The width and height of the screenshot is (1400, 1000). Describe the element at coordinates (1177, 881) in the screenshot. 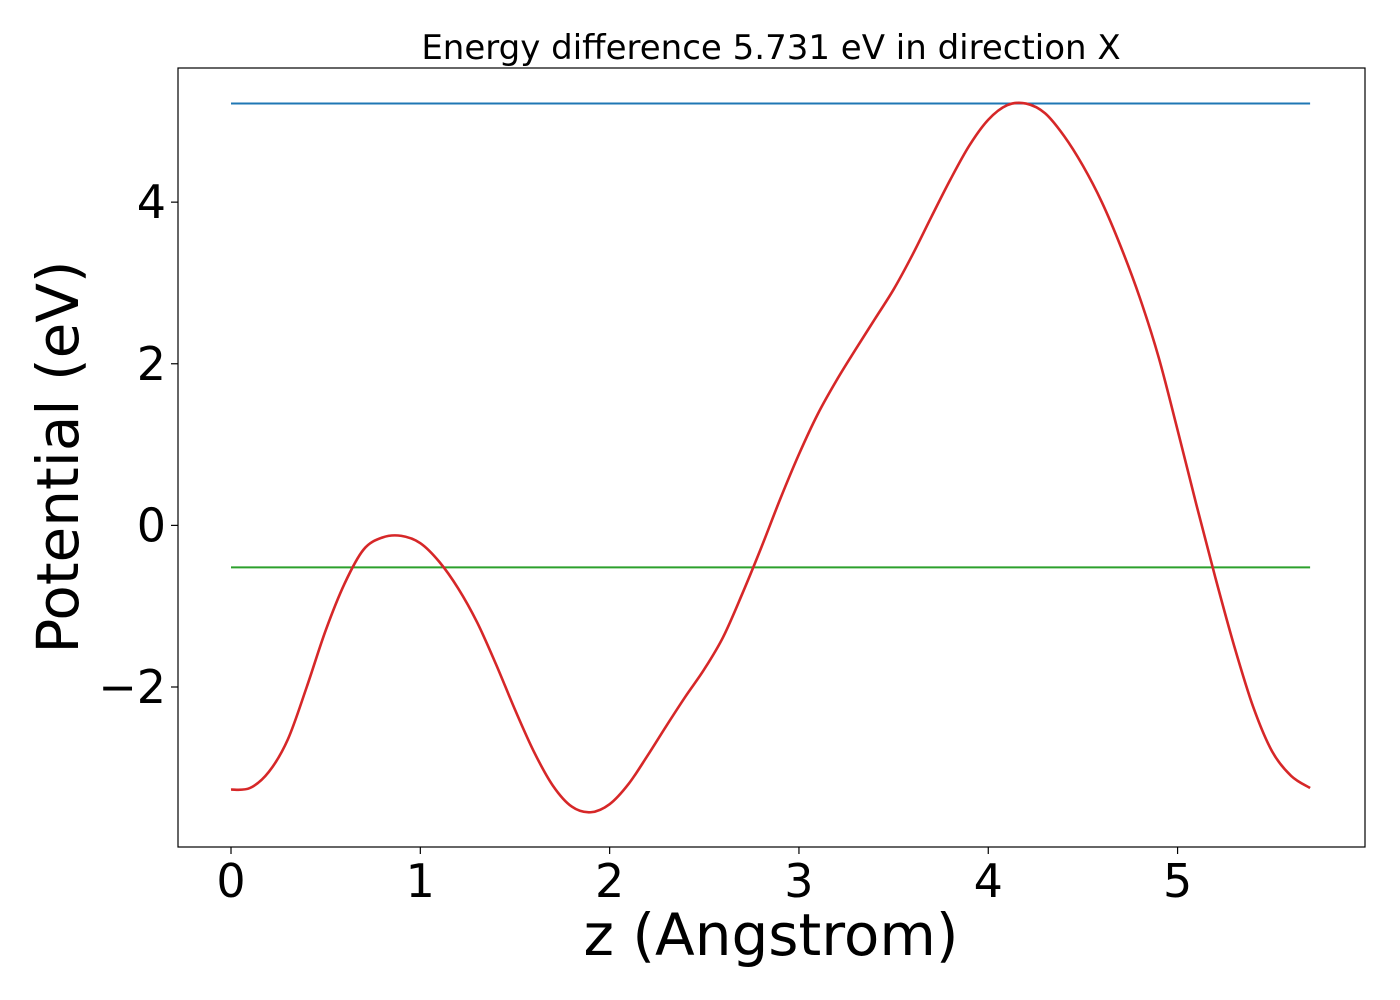

I see `x-tick-label: 5` at that location.